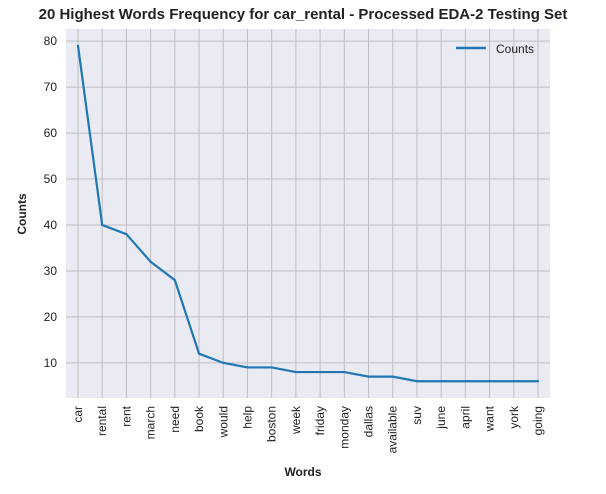 Image resolution: width=606 pixels, height=494 pixels. What do you see at coordinates (51, 317) in the screenshot?
I see `y-tick-label: 20` at bounding box center [51, 317].